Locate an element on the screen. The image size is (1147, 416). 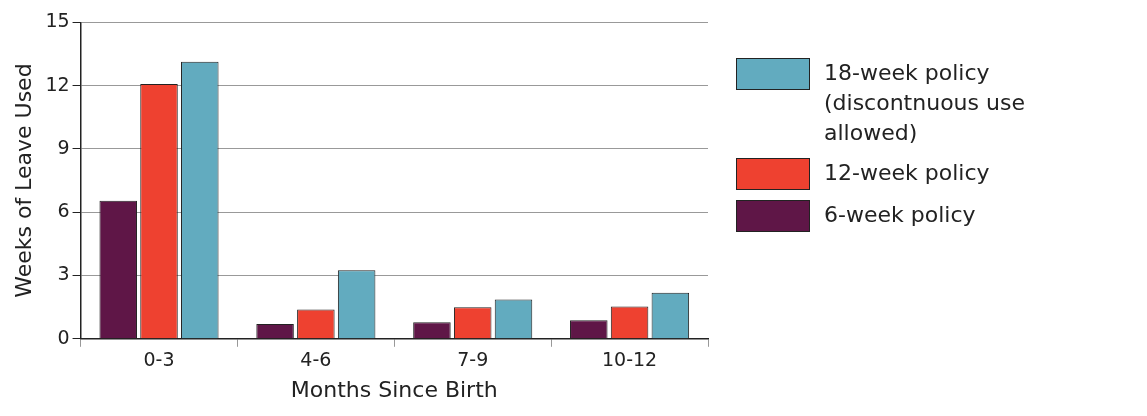
legend-label: 18-week policy (discontnuous use allowed) is located at coordinates (925, 103).